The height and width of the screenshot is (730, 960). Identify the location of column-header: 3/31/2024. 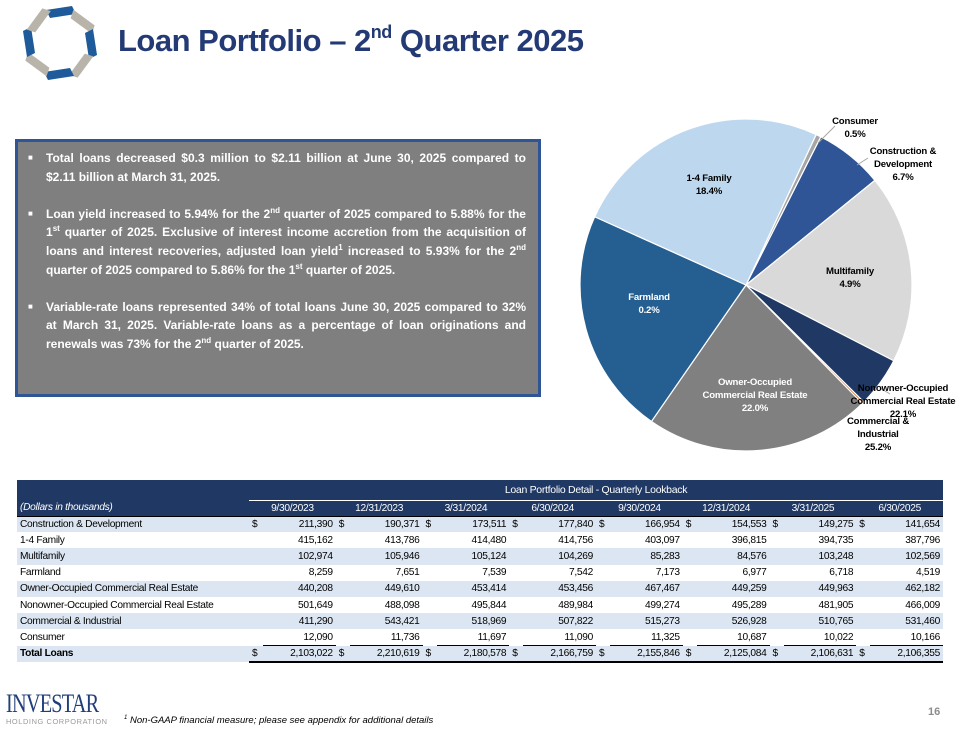
(466, 508).